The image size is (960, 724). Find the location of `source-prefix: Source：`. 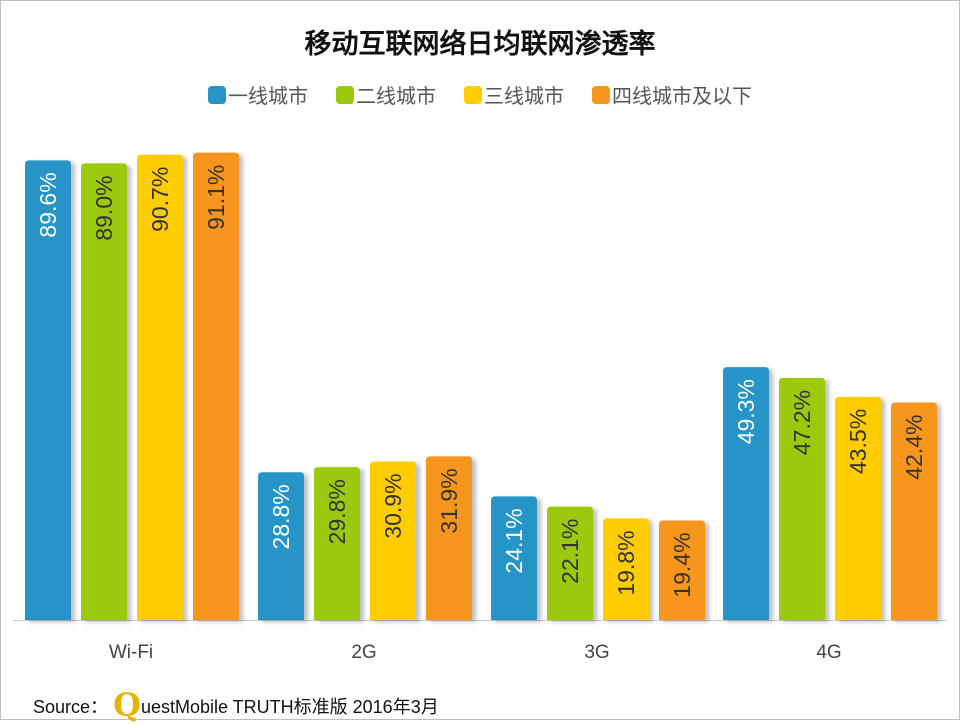

source-prefix: Source： is located at coordinates (71, 707).